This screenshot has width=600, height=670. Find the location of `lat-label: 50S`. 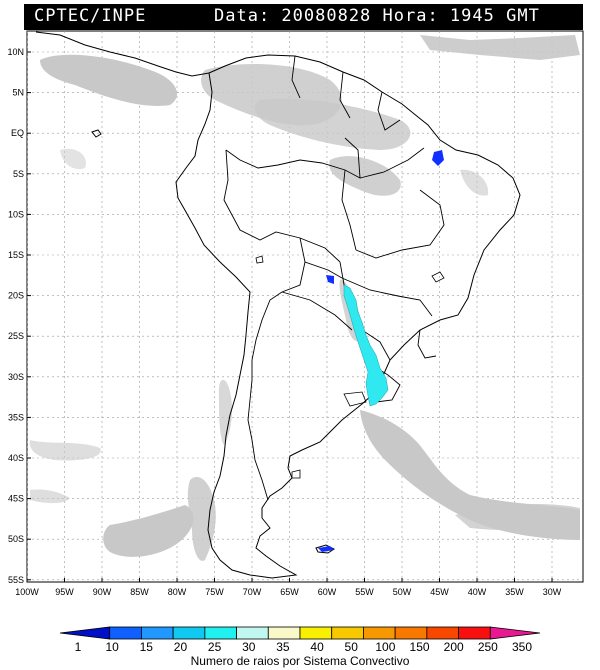

lat-label: 50S is located at coordinates (16, 539).